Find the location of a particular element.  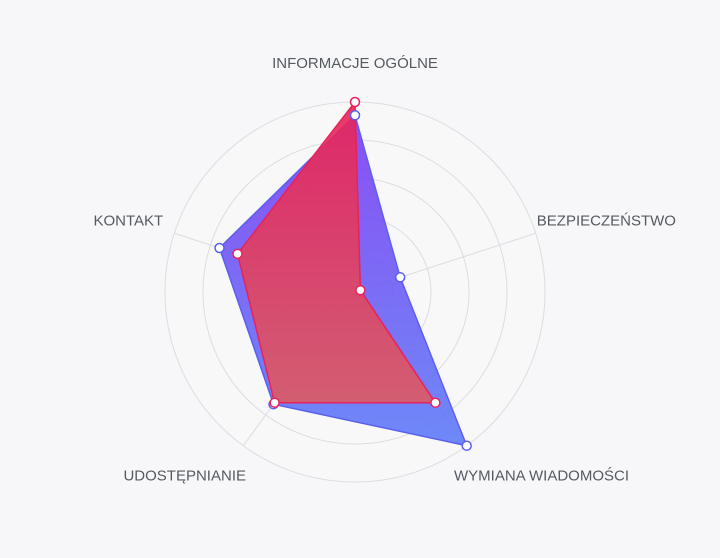

axis-label: UDOSTĘPNIANIE is located at coordinates (184, 475).